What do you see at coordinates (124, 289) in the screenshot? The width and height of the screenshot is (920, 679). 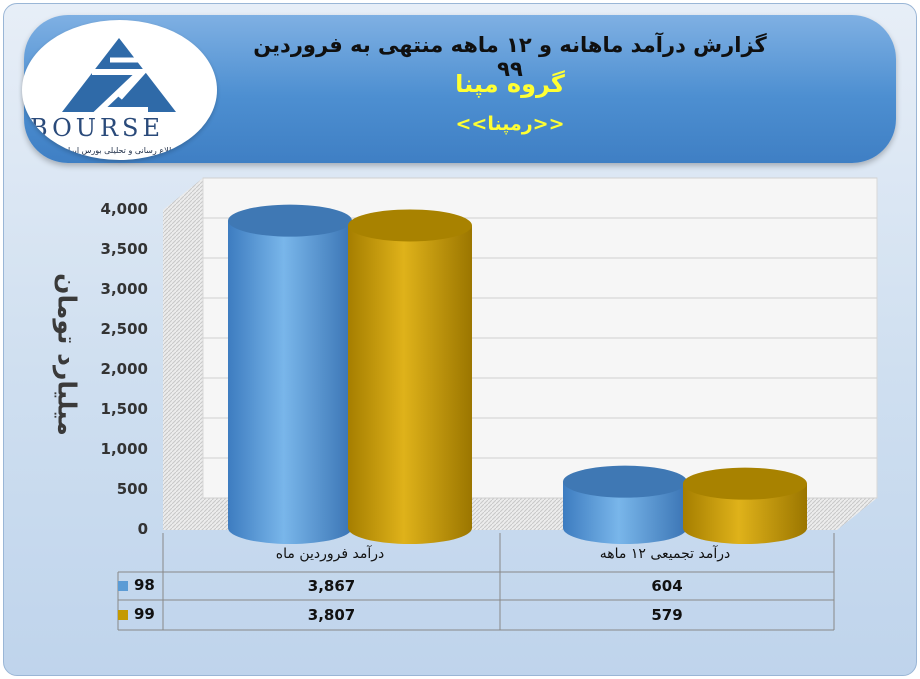 I see `y-tick-label: 3,000` at bounding box center [124, 289].